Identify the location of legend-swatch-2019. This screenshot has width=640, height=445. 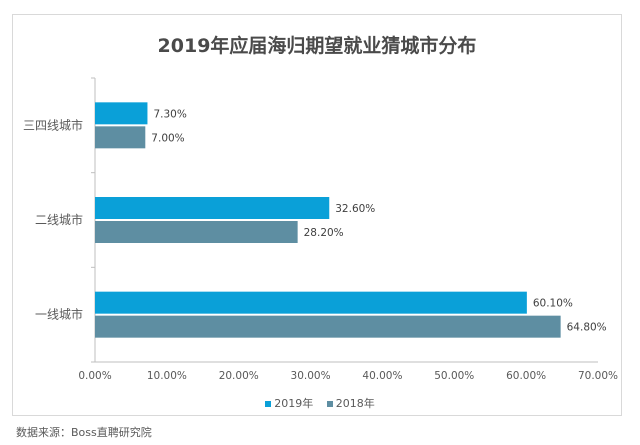
(268, 404).